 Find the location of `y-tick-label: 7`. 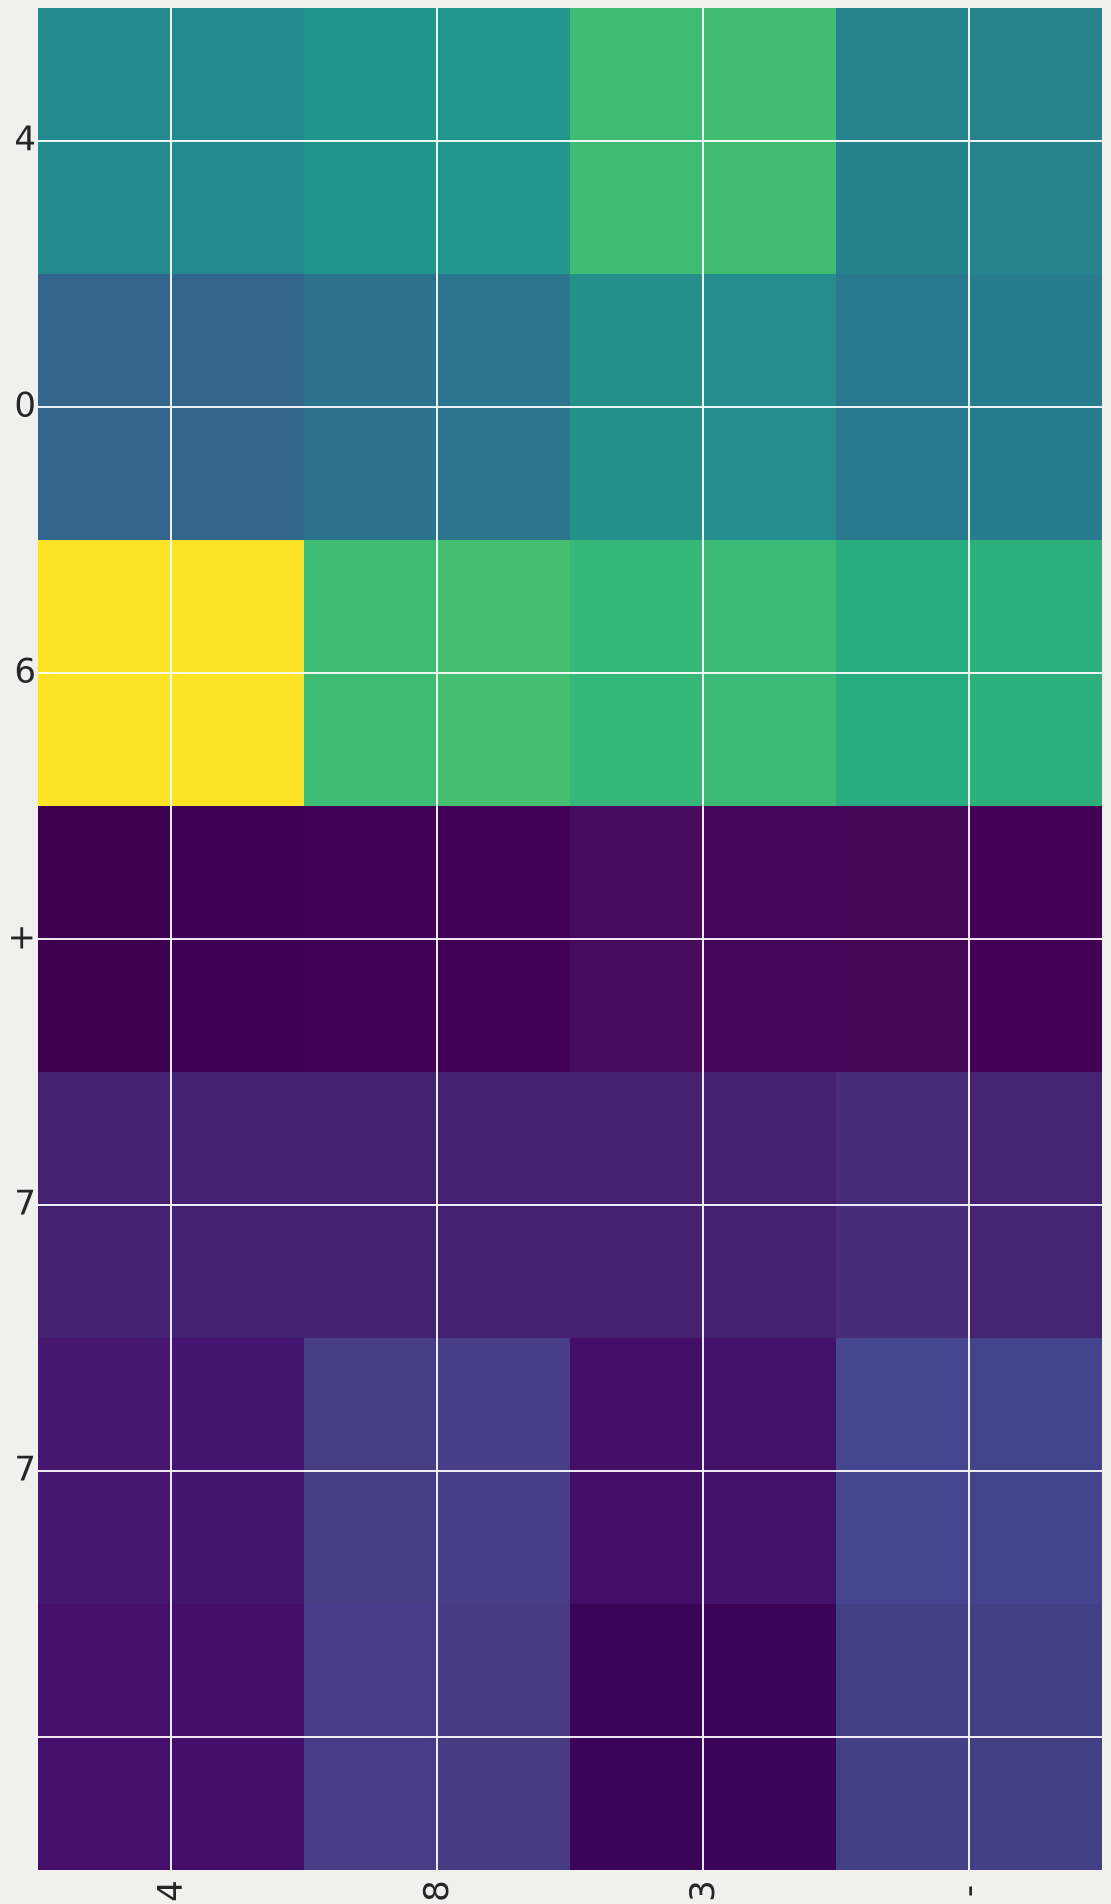

y-tick-label: 7 is located at coordinates (25, 1469).